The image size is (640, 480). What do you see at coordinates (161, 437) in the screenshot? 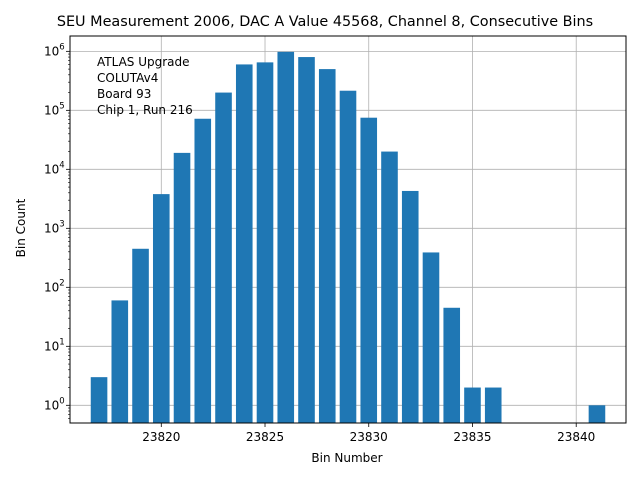
I see `x-tick-label: 23820` at bounding box center [161, 437].